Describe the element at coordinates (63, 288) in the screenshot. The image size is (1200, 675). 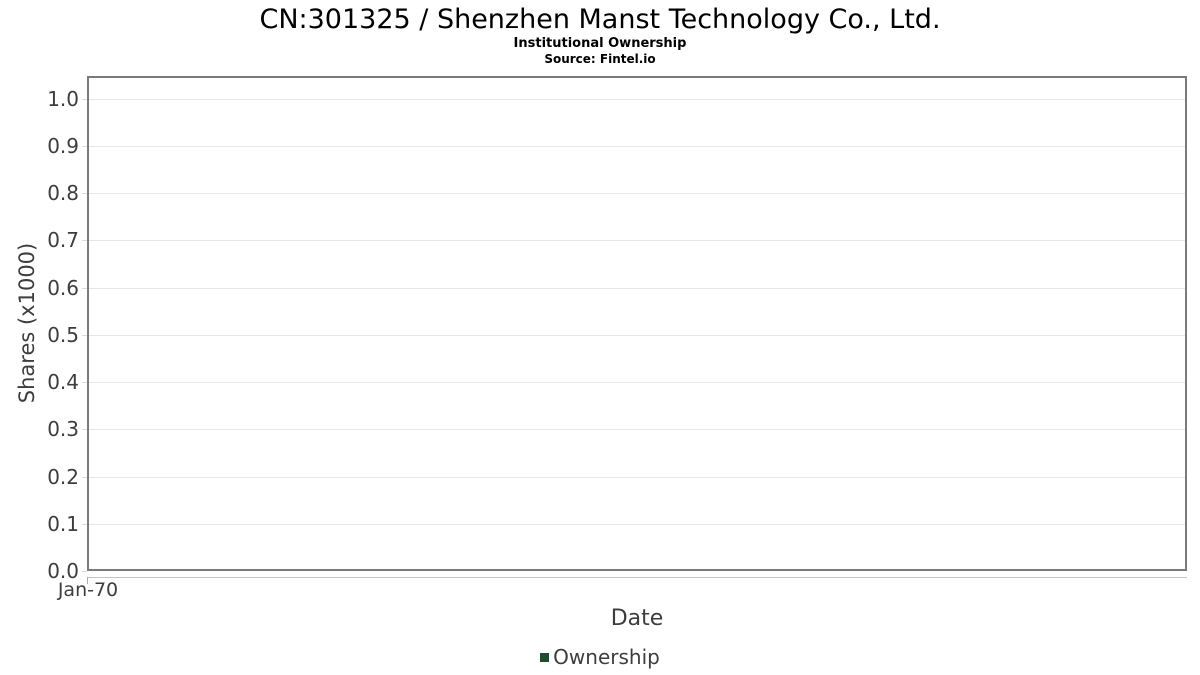
I see `y-tick-label: 0.6` at that location.